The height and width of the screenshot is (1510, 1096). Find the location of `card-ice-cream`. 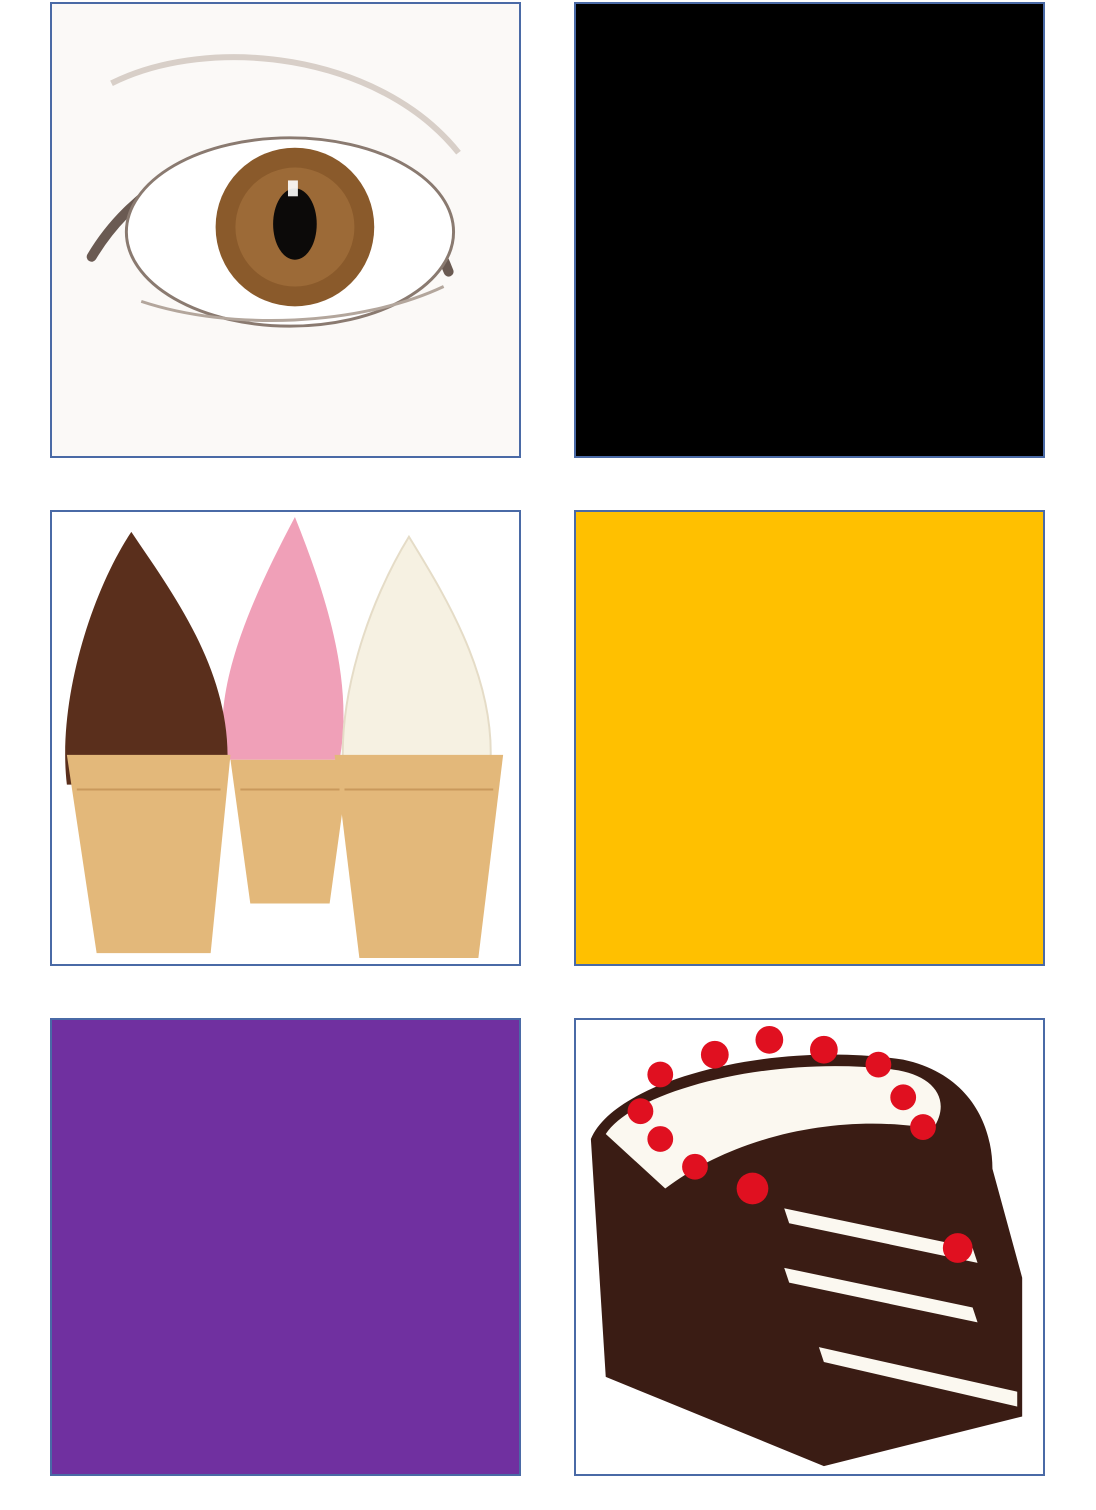

card-ice-cream is located at coordinates (285, 738).